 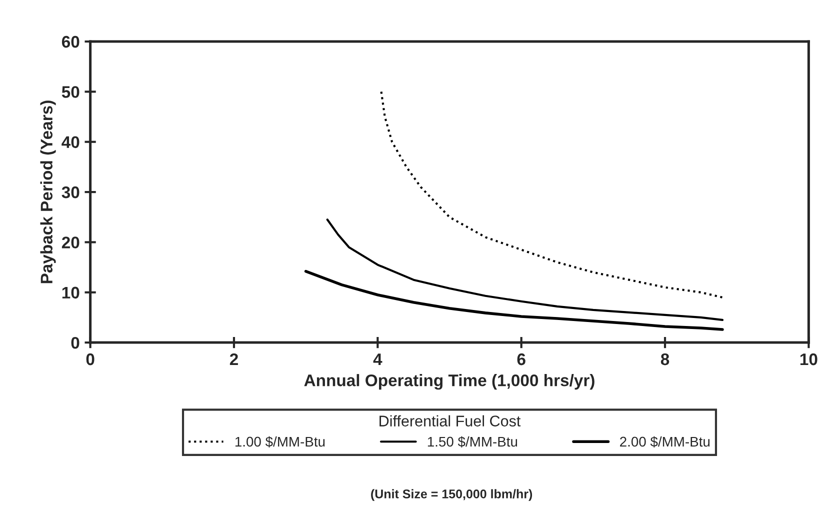 I want to click on y-tick-label: 40, so click(x=71, y=142).